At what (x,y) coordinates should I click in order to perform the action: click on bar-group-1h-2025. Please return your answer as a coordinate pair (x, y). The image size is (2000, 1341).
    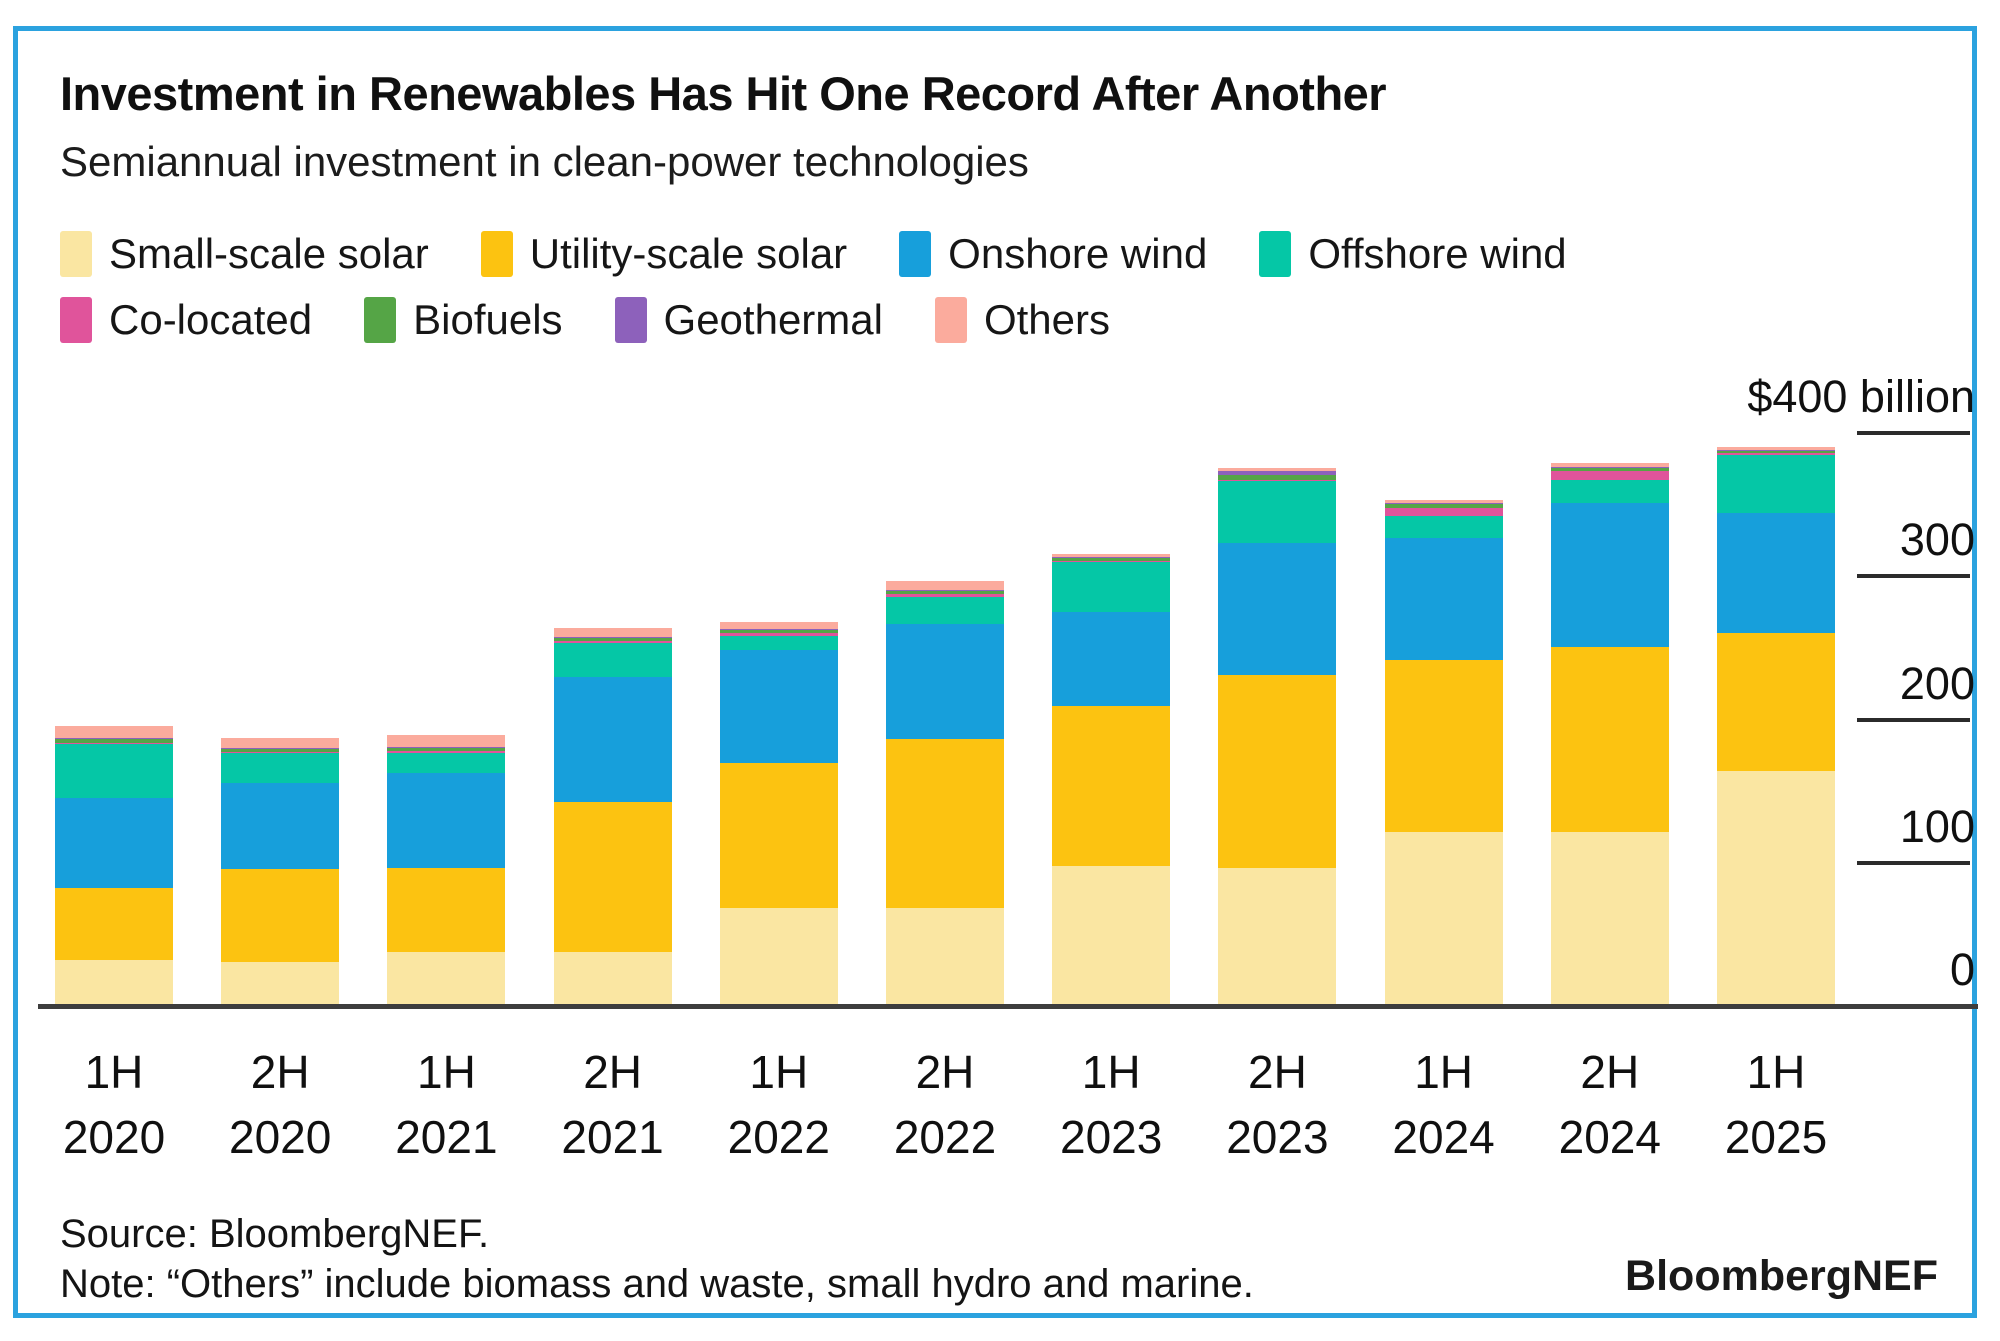
    Looking at the image, I should click on (1776, 717).